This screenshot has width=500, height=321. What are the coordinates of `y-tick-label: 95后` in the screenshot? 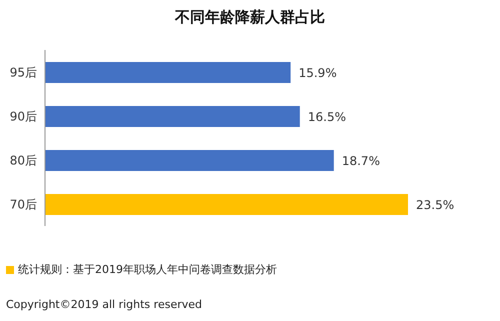 It's located at (23, 72).